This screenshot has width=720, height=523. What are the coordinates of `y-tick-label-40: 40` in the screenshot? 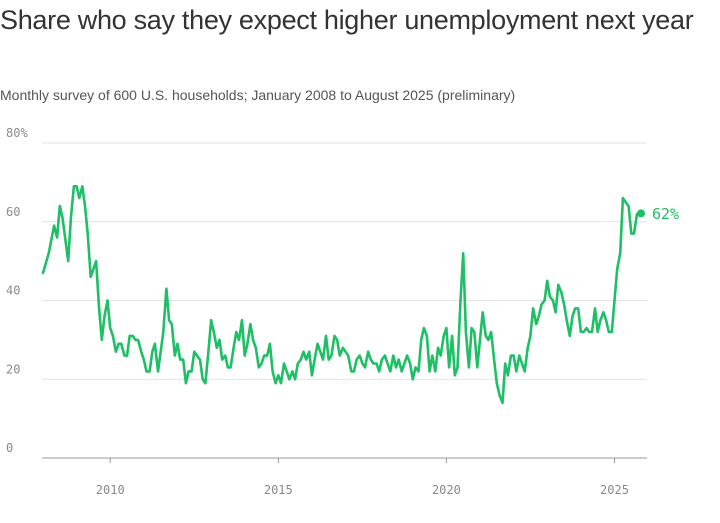 It's located at (13, 291).